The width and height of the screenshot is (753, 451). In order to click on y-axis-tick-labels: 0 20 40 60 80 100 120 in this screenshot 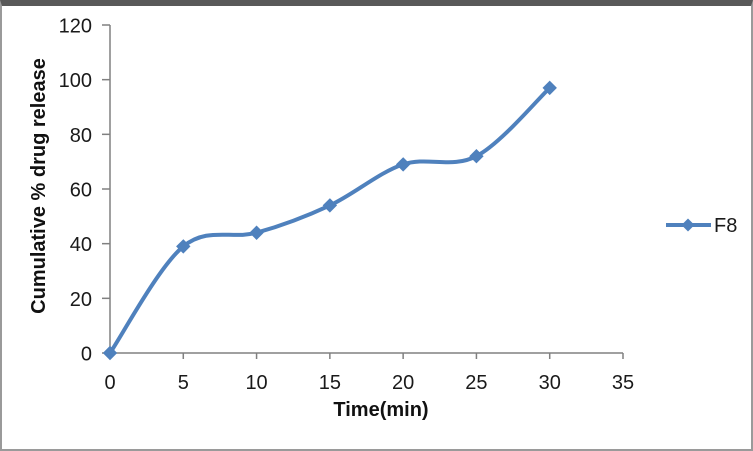, I will do `click(75, 191)`.